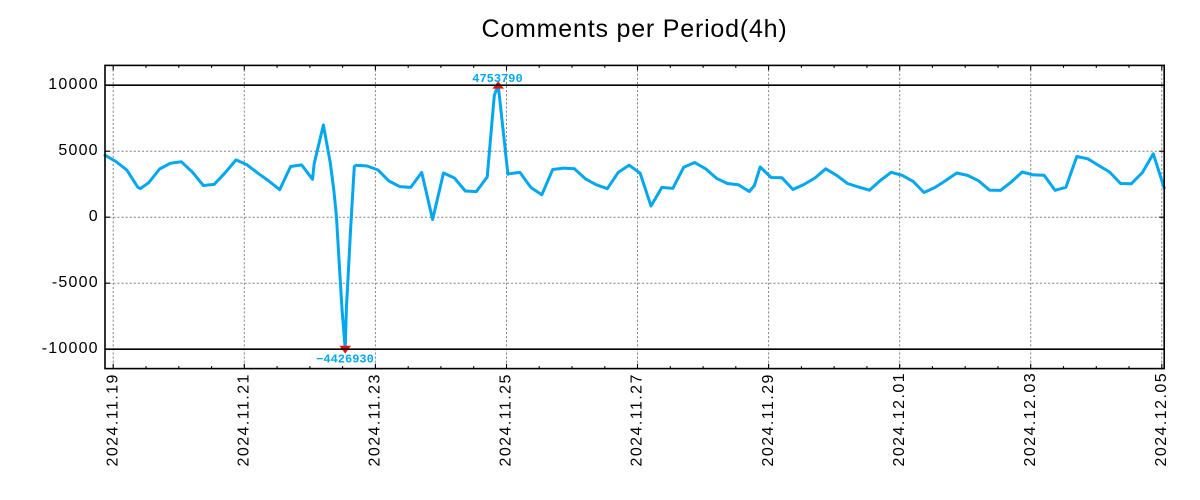 The height and width of the screenshot is (500, 1200). Describe the element at coordinates (112, 419) in the screenshot. I see `svg-text: 2024.11.19` at that location.